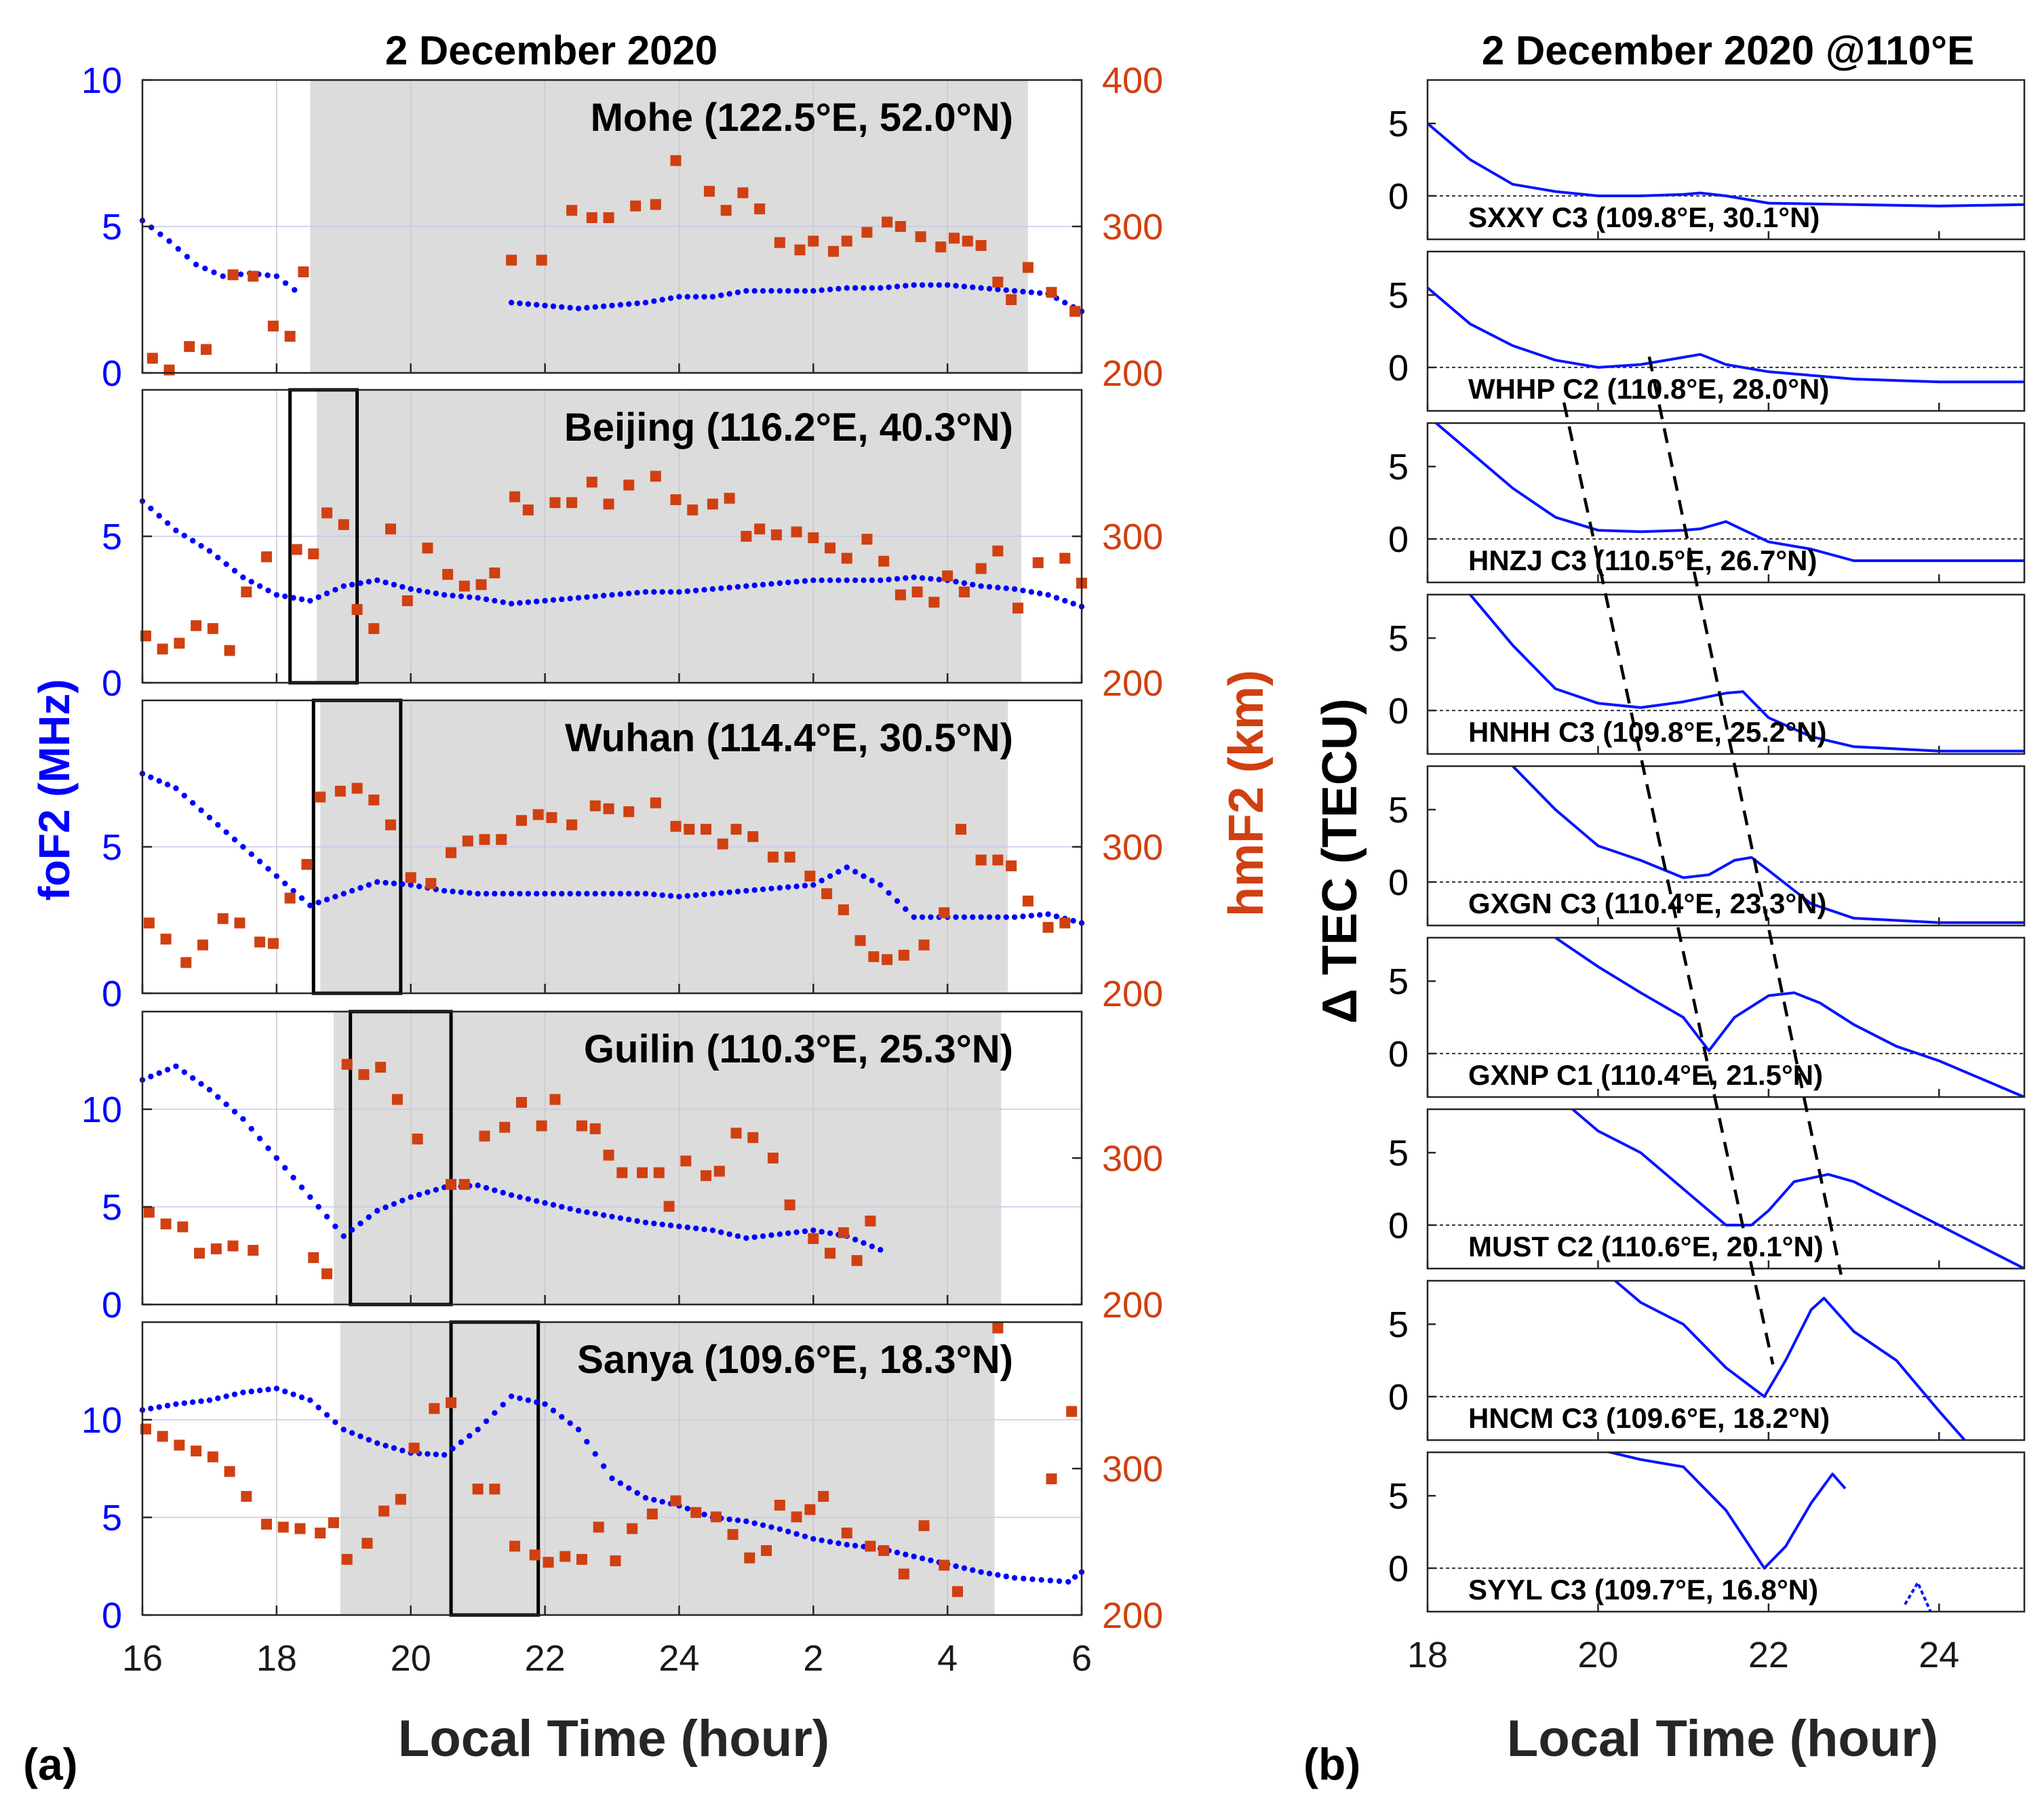 This screenshot has width=2044, height=1813. I want to click on x-tick-label: 20, so click(1598, 1655).